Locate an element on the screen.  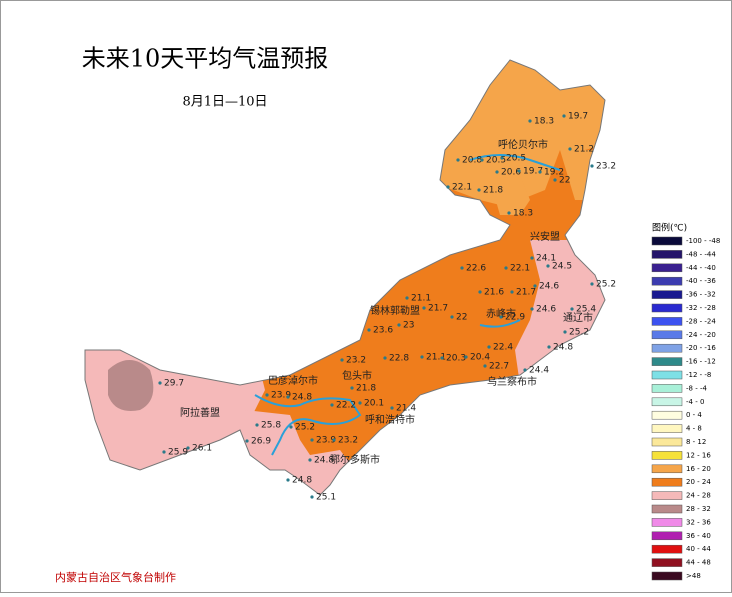
station-value: 26.9 is located at coordinates (261, 442).